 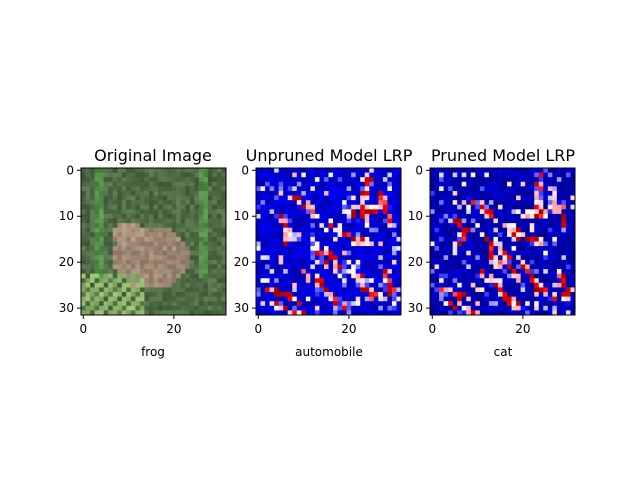 I want to click on panel-title: Pruned Model LRP, so click(x=503, y=155).